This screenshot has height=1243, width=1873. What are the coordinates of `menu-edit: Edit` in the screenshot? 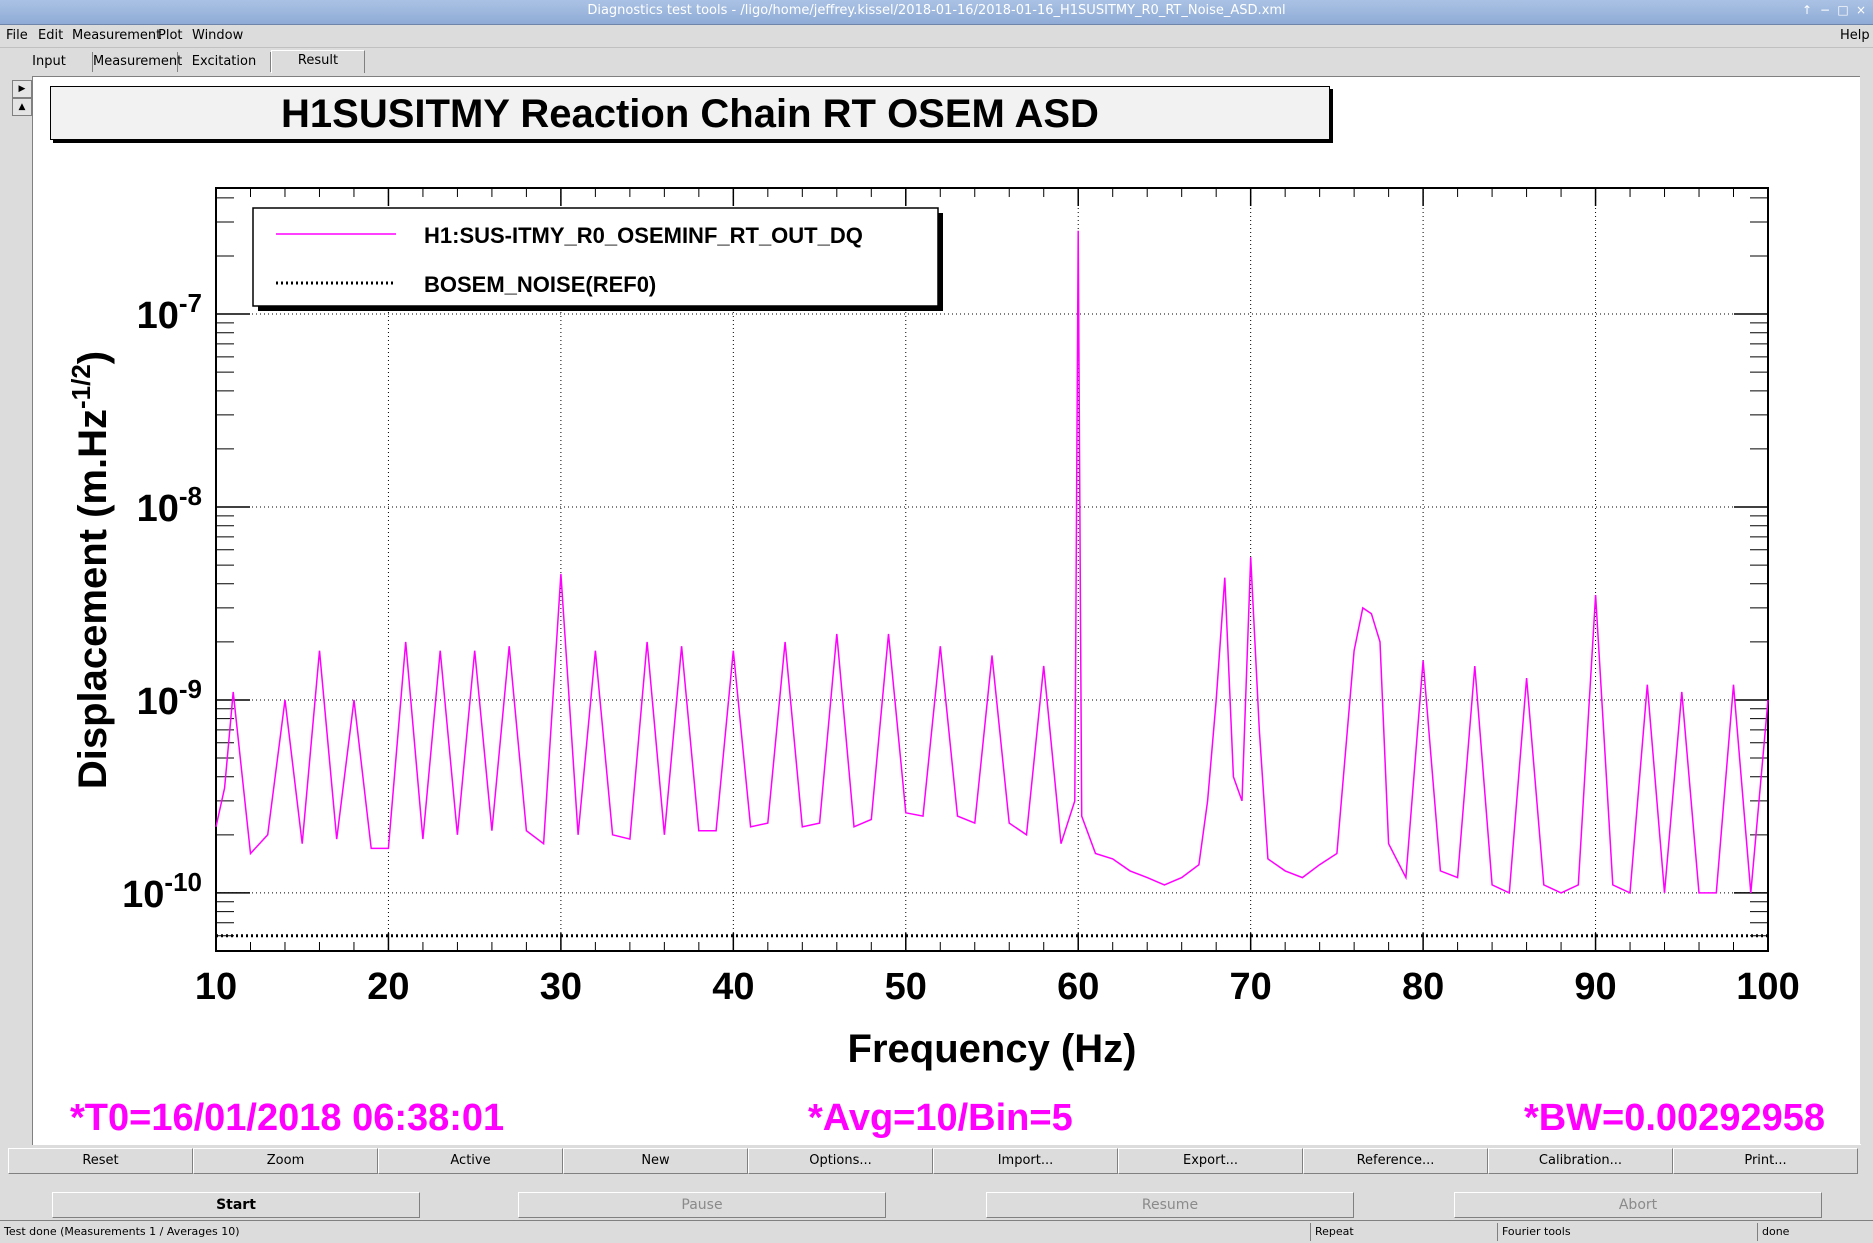 It's located at (51, 35).